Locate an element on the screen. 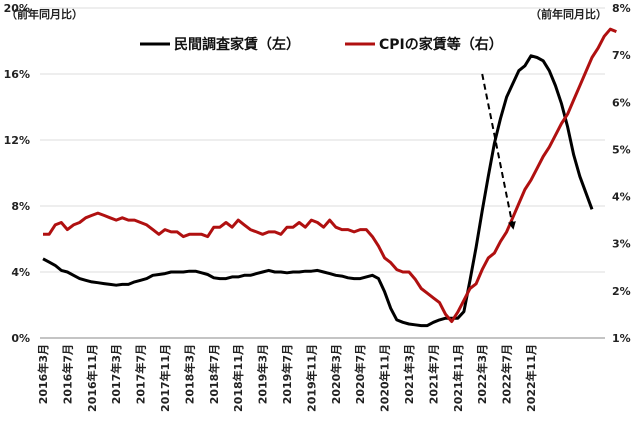 This screenshot has width=640, height=424. right-axis-unit-label: （前年同月比） is located at coordinates (568, 14).